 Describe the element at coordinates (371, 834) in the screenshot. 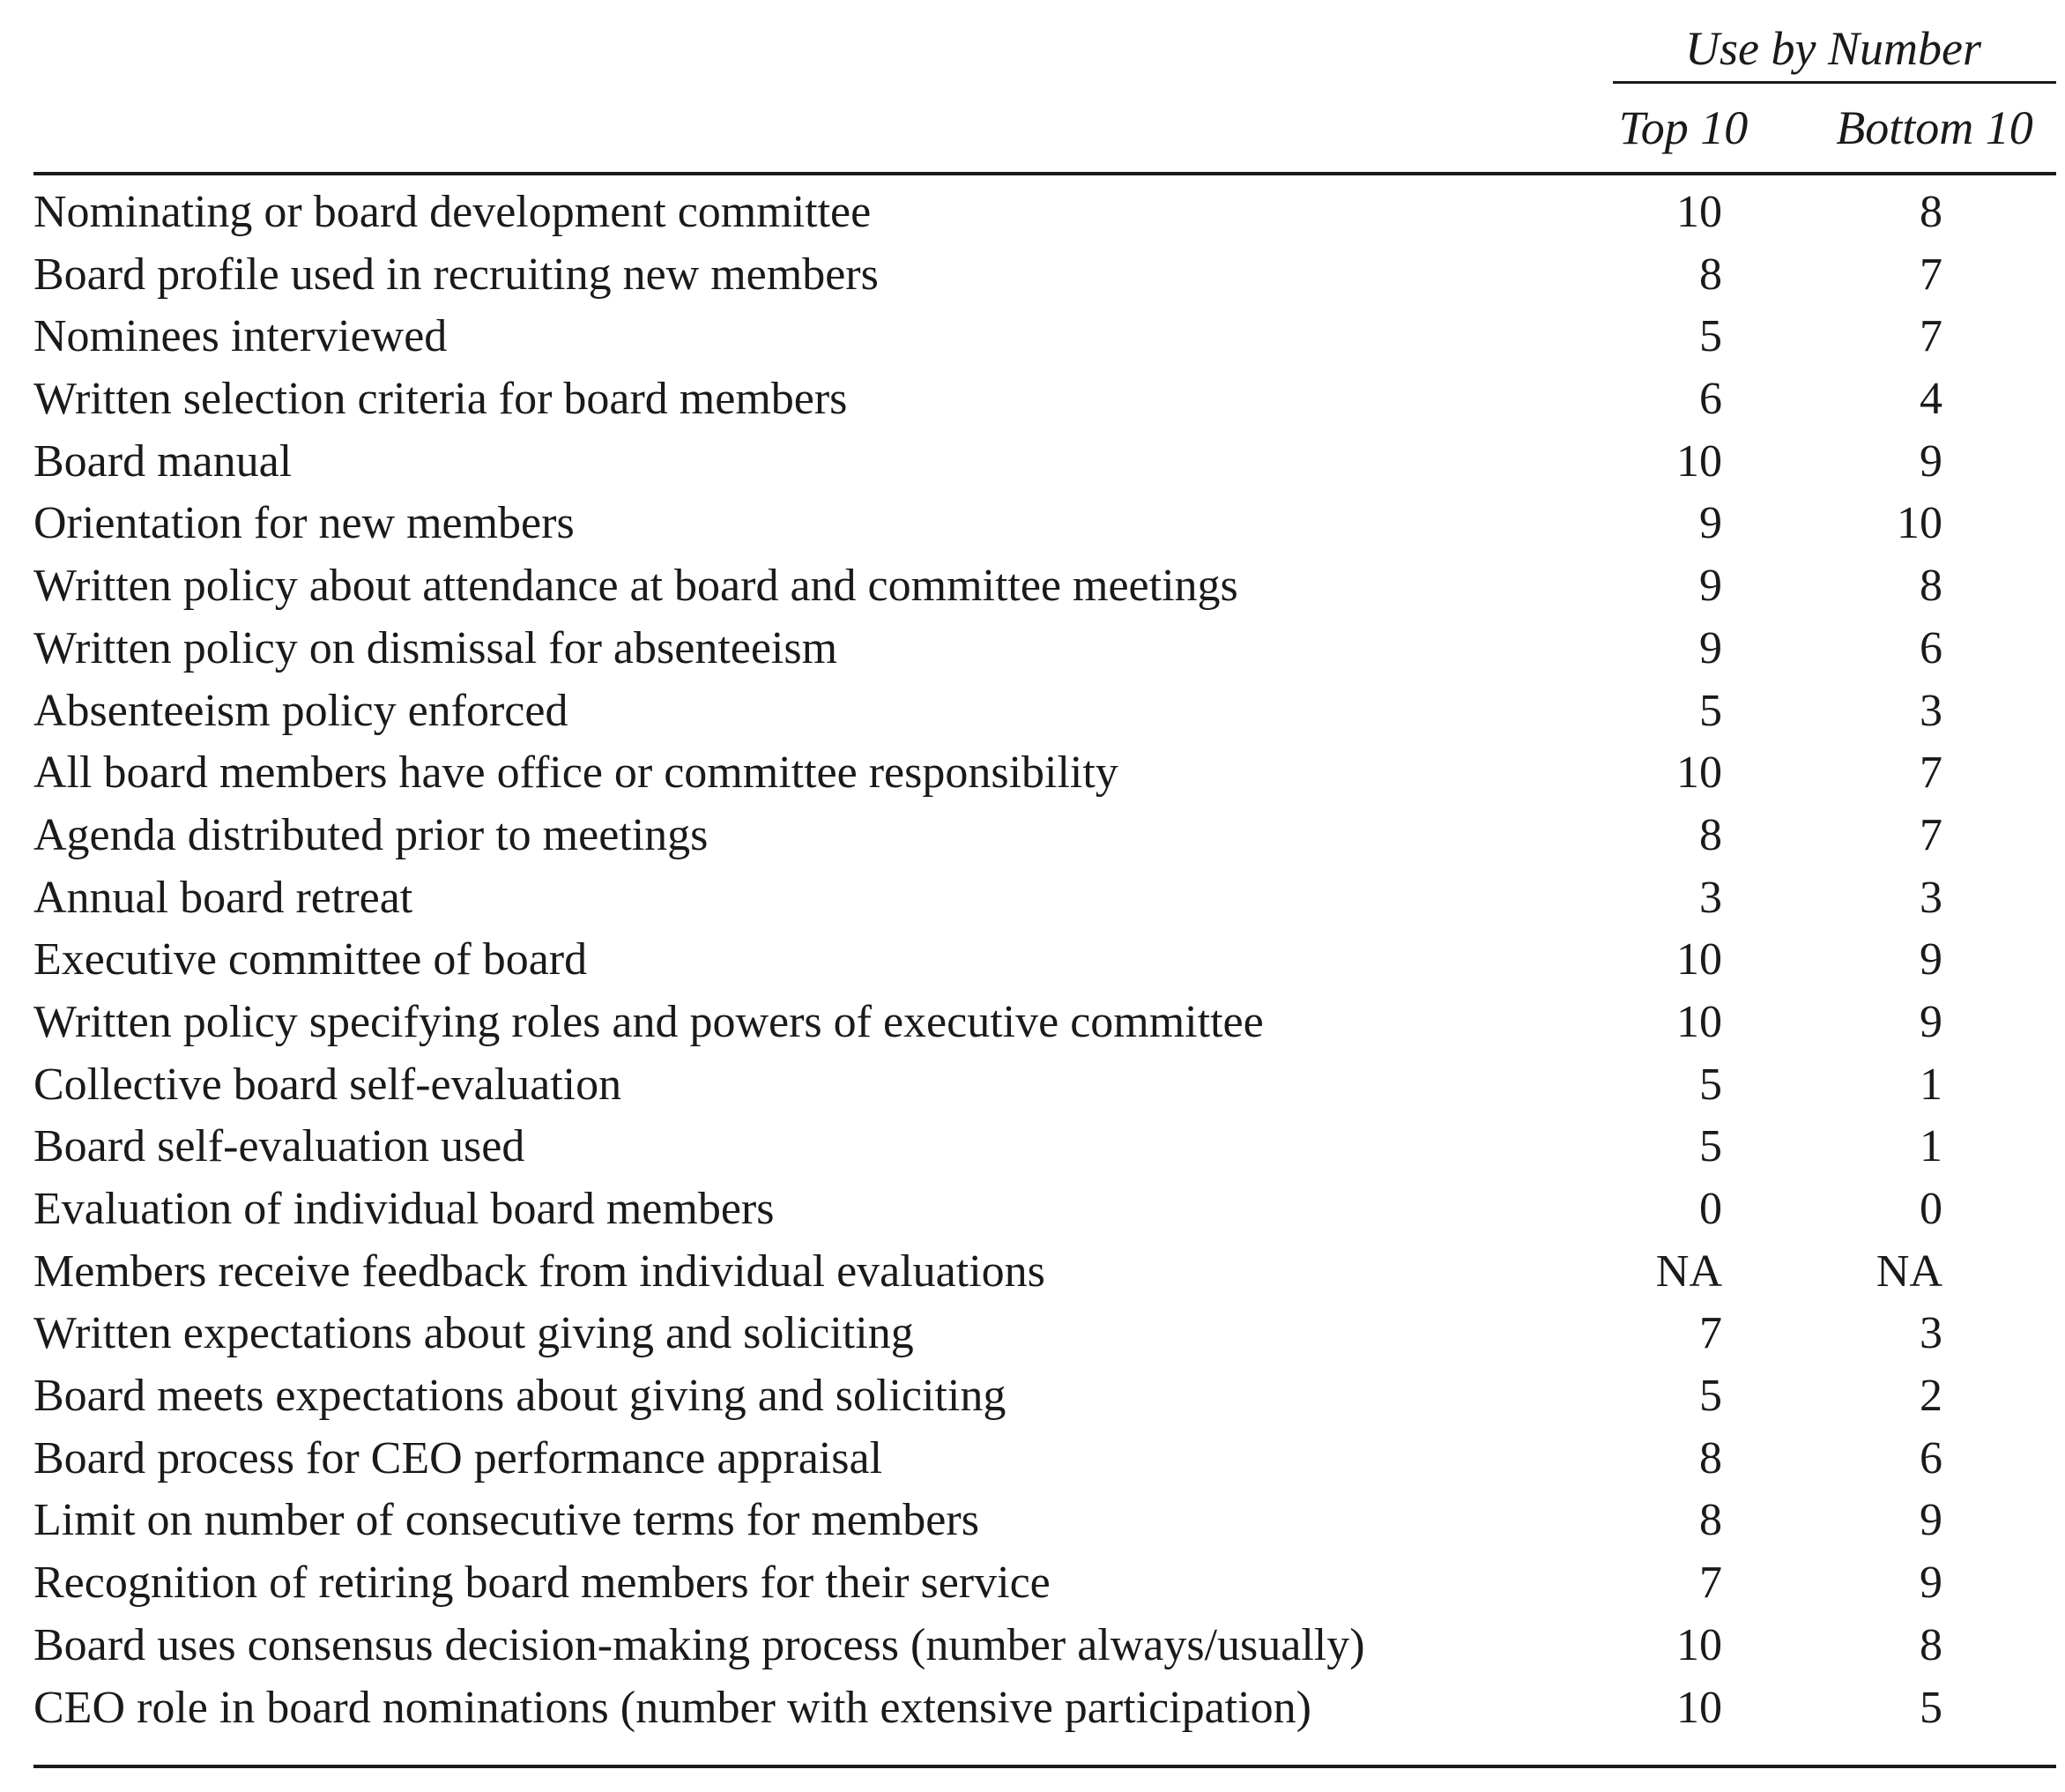

I see `row-label: Agenda distributed prior to meetings` at that location.